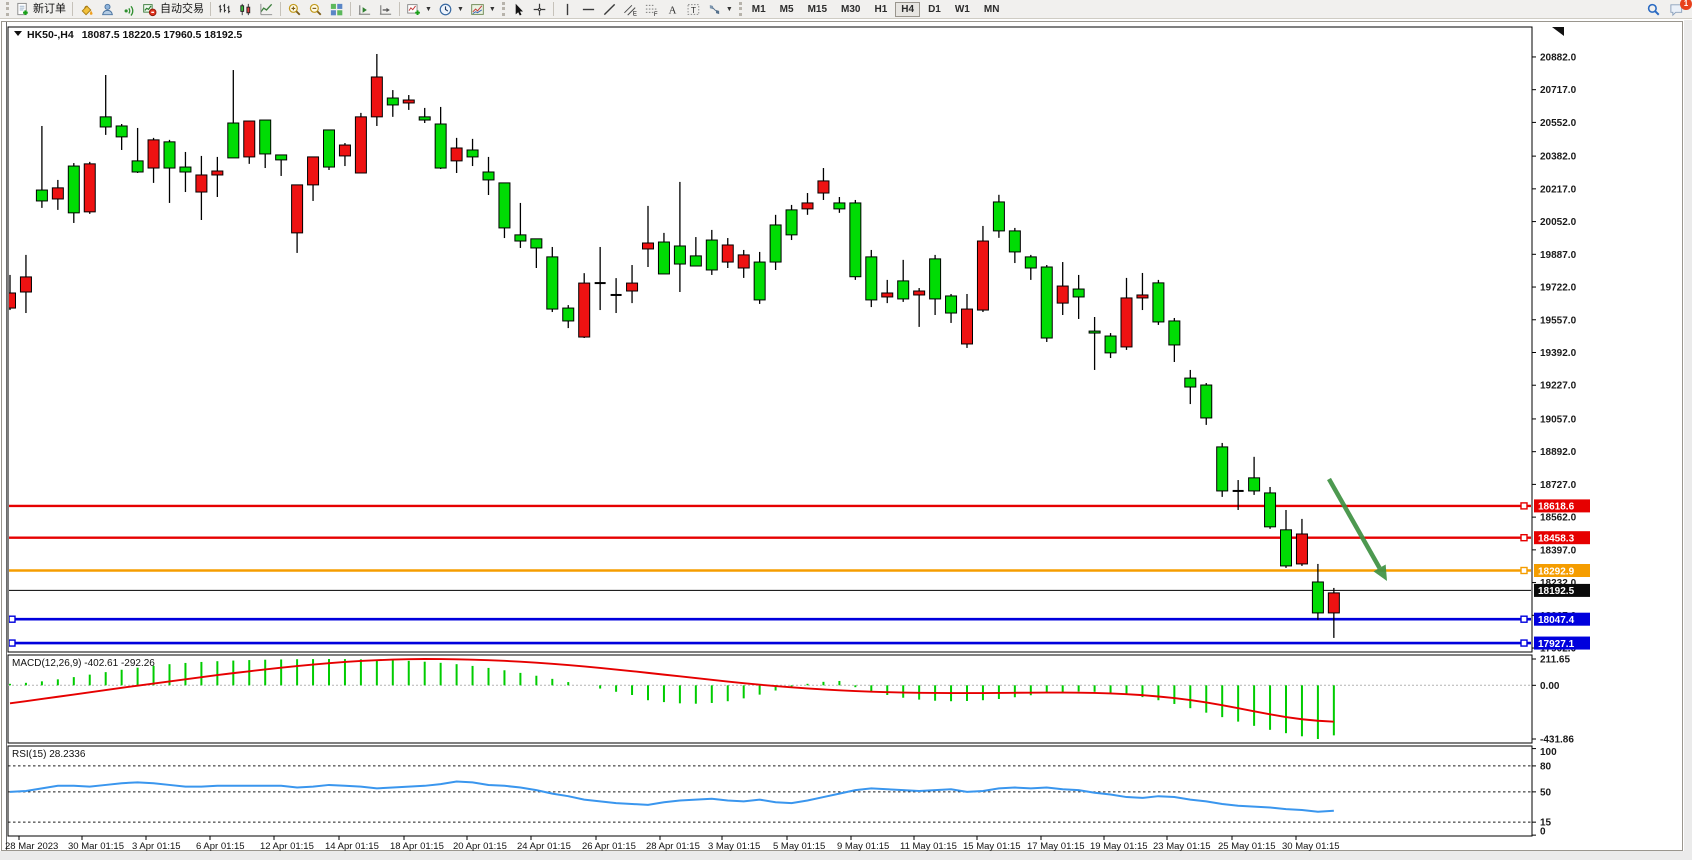 This screenshot has height=860, width=1692. Describe the element at coordinates (1354, 523) in the screenshot. I see `trend-arrow-shaft` at that location.